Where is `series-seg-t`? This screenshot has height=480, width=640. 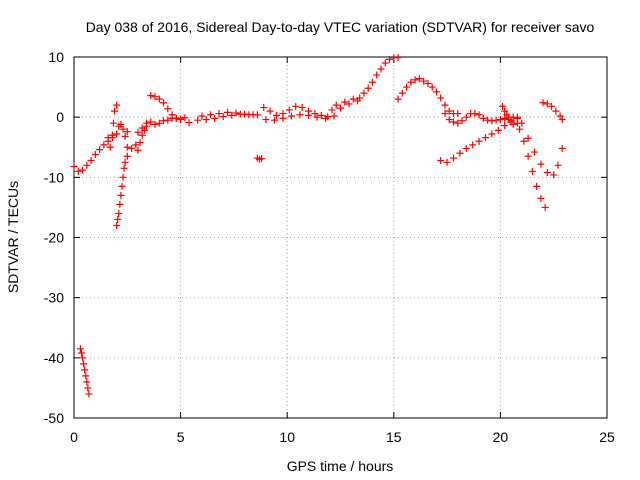 series-seg-t is located at coordinates (542, 149).